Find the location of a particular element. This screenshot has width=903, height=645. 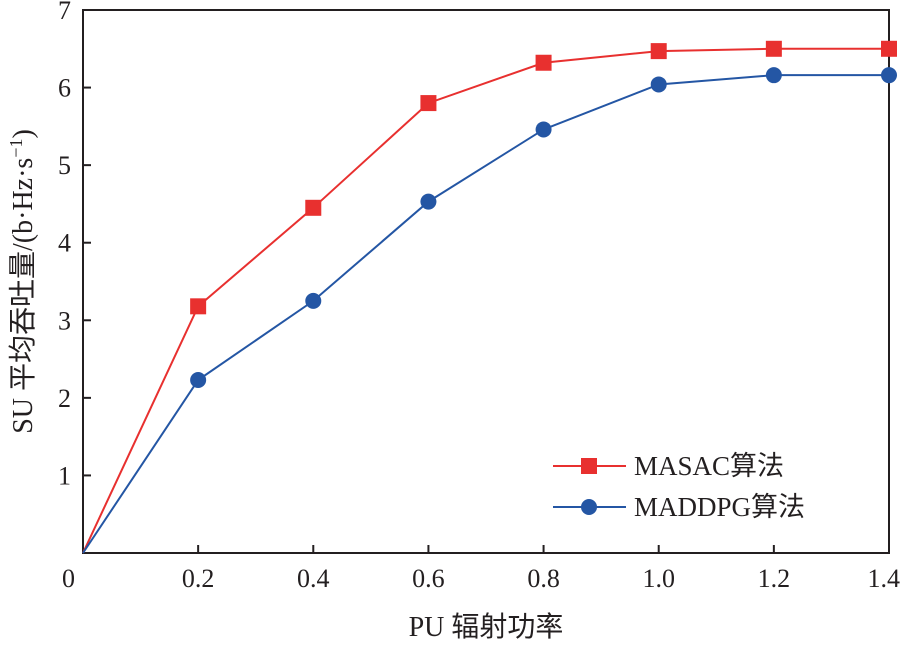

y-tick-label: 7 is located at coordinates (64, 12).